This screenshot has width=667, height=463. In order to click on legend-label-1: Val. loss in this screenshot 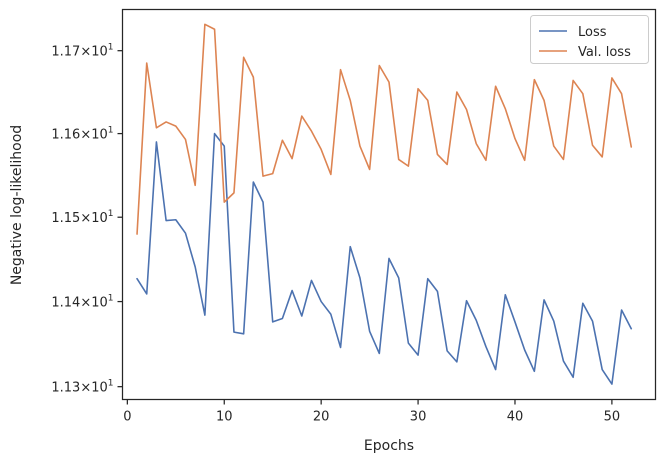, I will do `click(604, 52)`.